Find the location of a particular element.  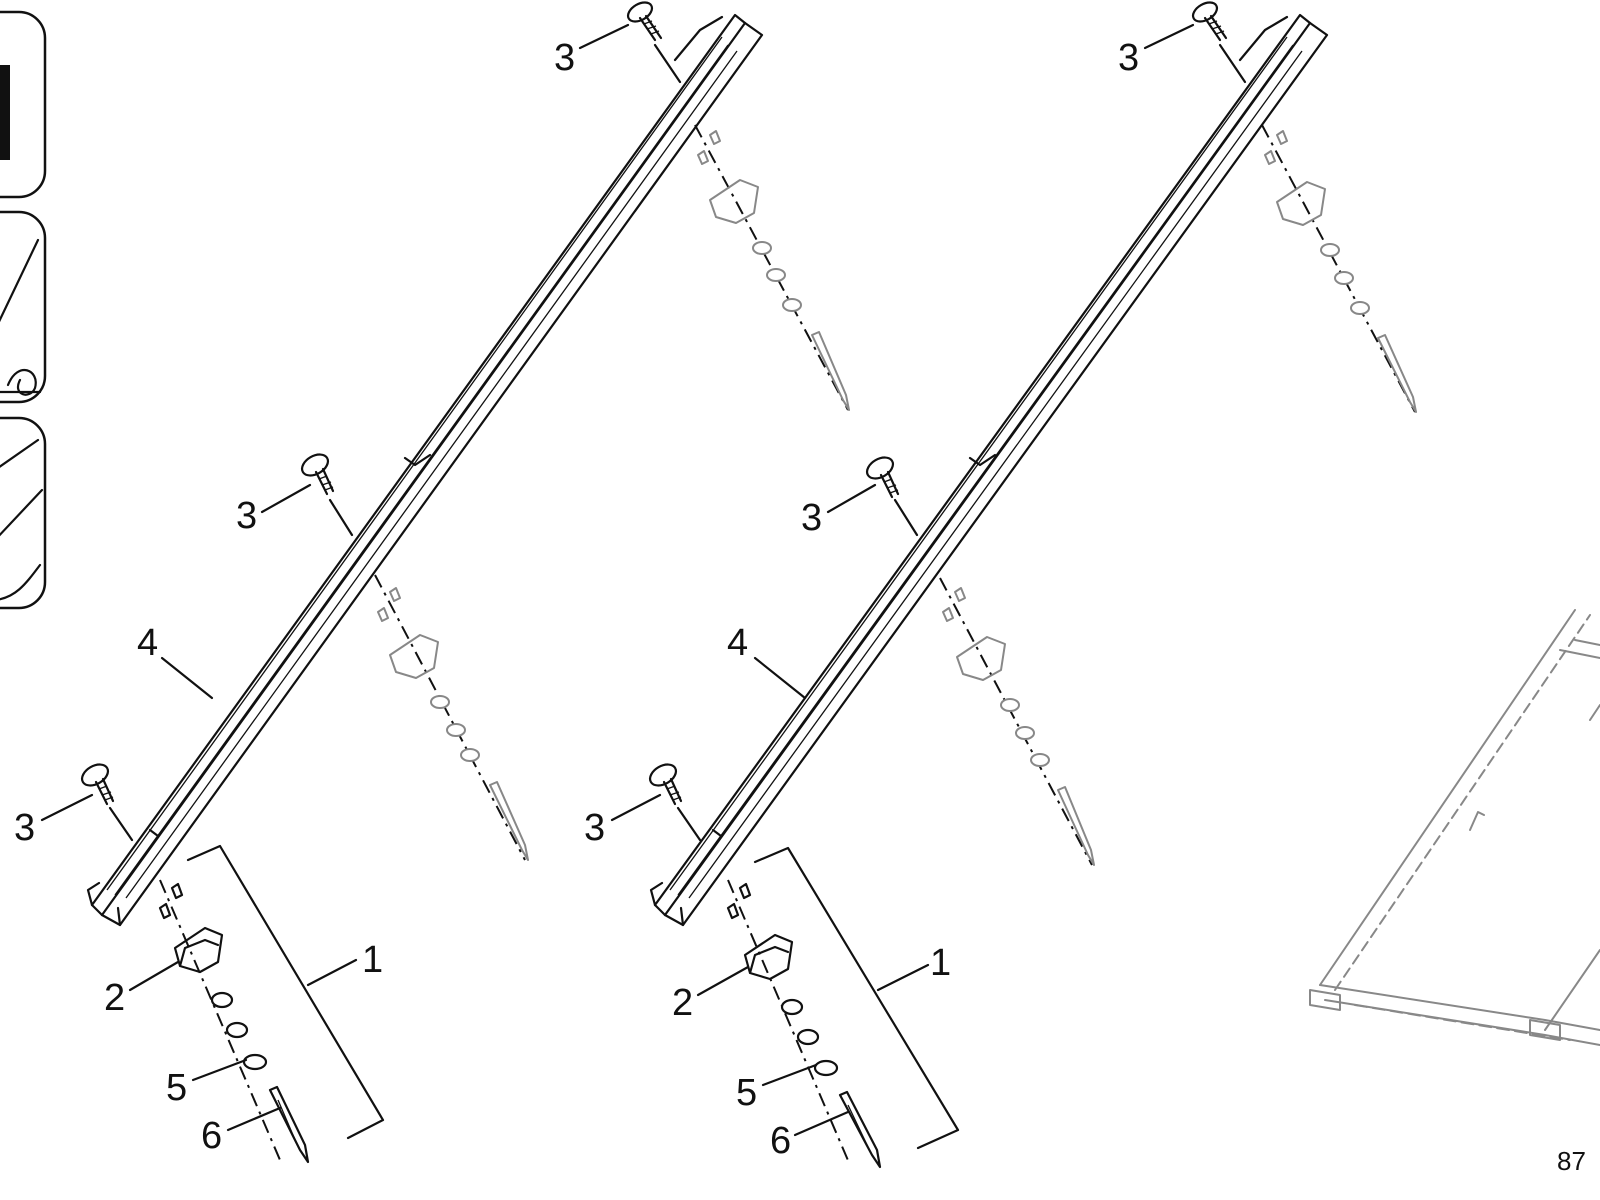

callout-5-left: 5 is located at coordinates (176, 1088).